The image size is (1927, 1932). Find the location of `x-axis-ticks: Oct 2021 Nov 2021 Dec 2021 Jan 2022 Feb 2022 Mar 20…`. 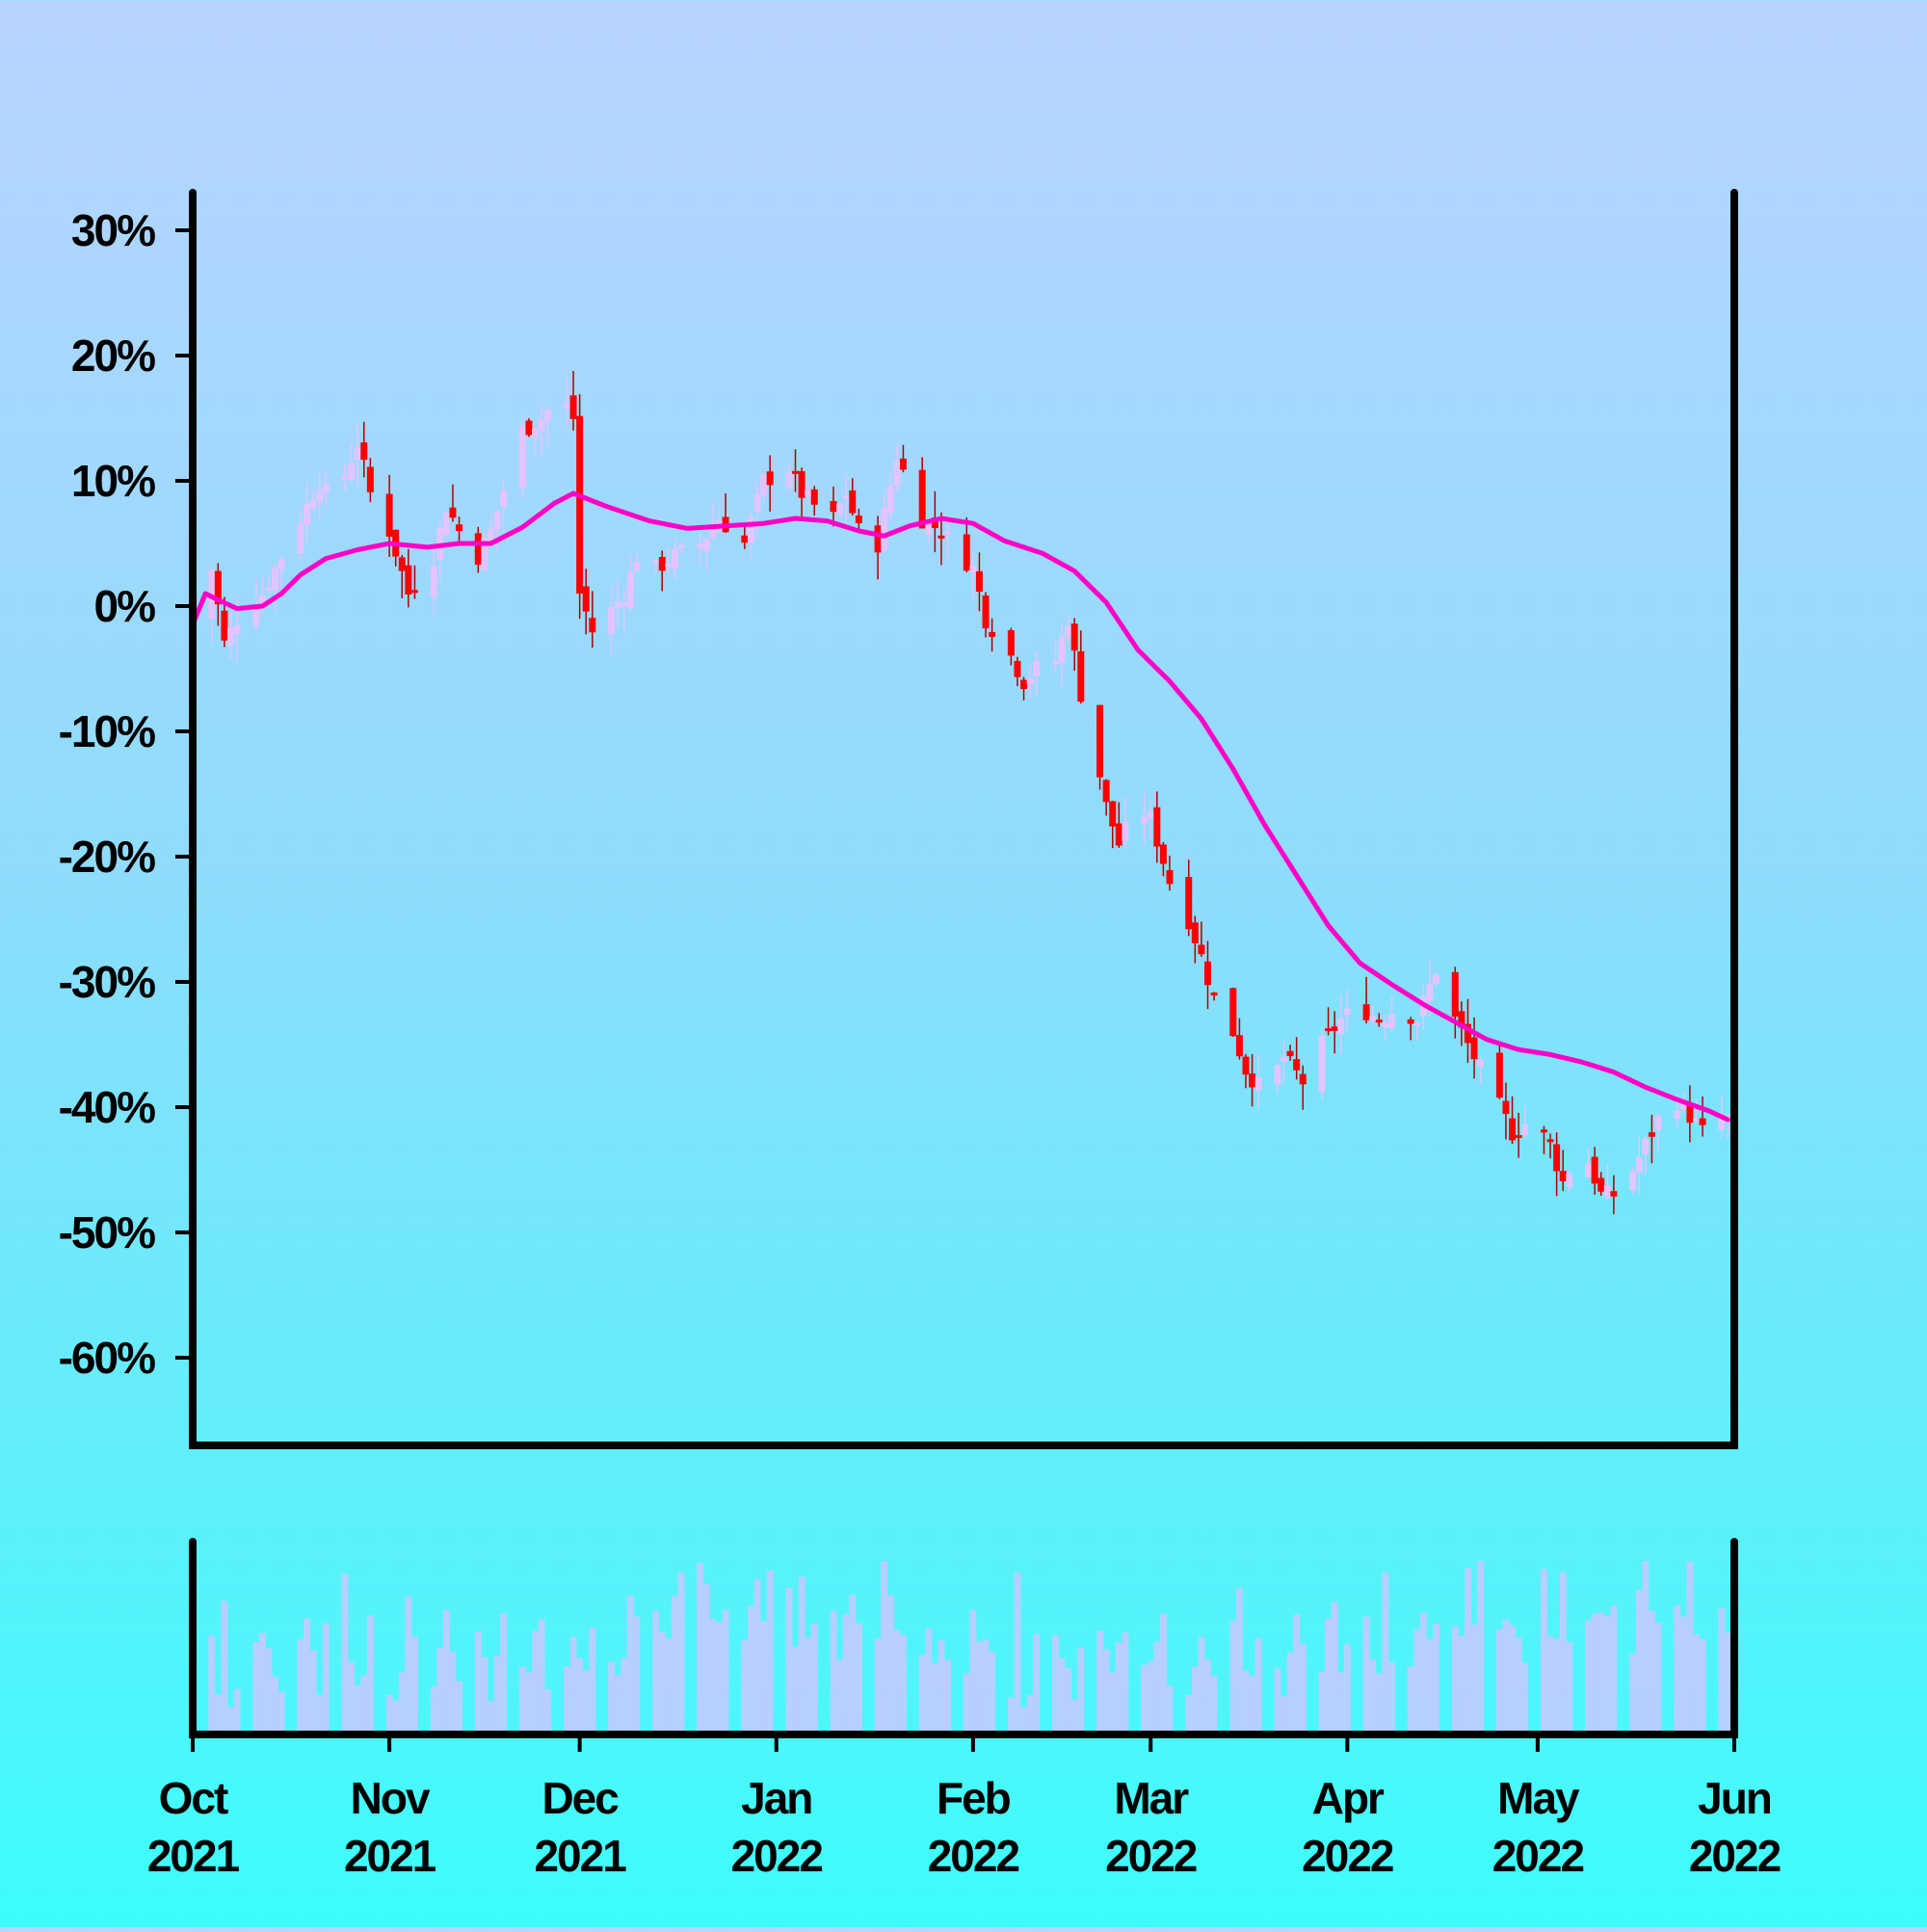

x-axis-ticks: Oct 2021 Nov 2021 Dec 2021 Jan 2022 Feb 2022 Mar 20… is located at coordinates (964, 1807).